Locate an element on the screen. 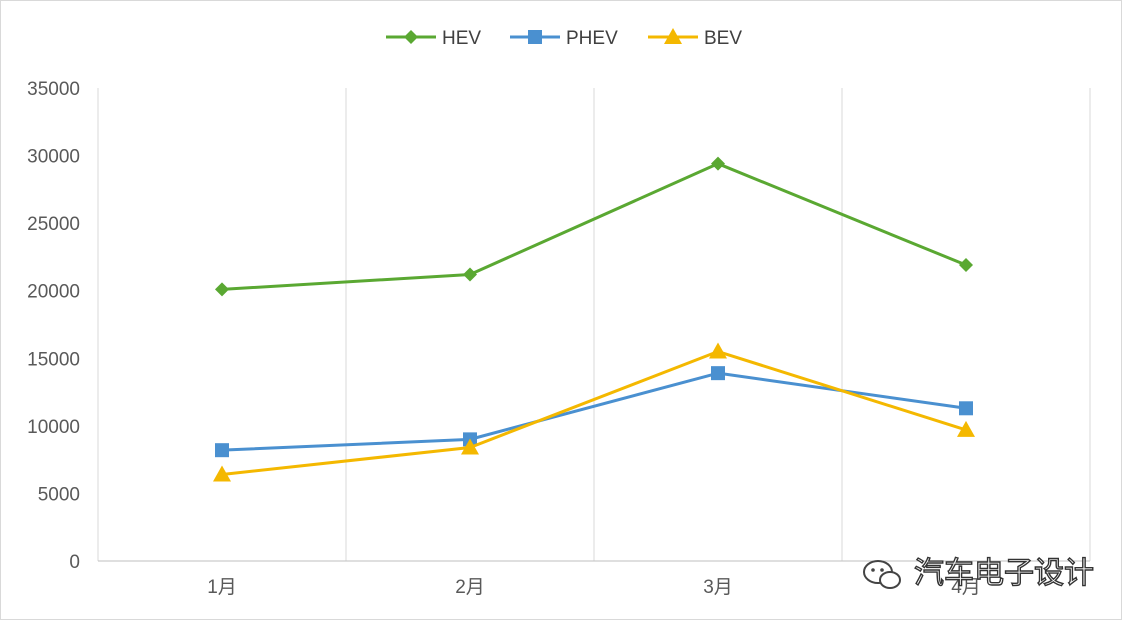 The height and width of the screenshot is (620, 1122). wechat-icon is located at coordinates (882, 574).